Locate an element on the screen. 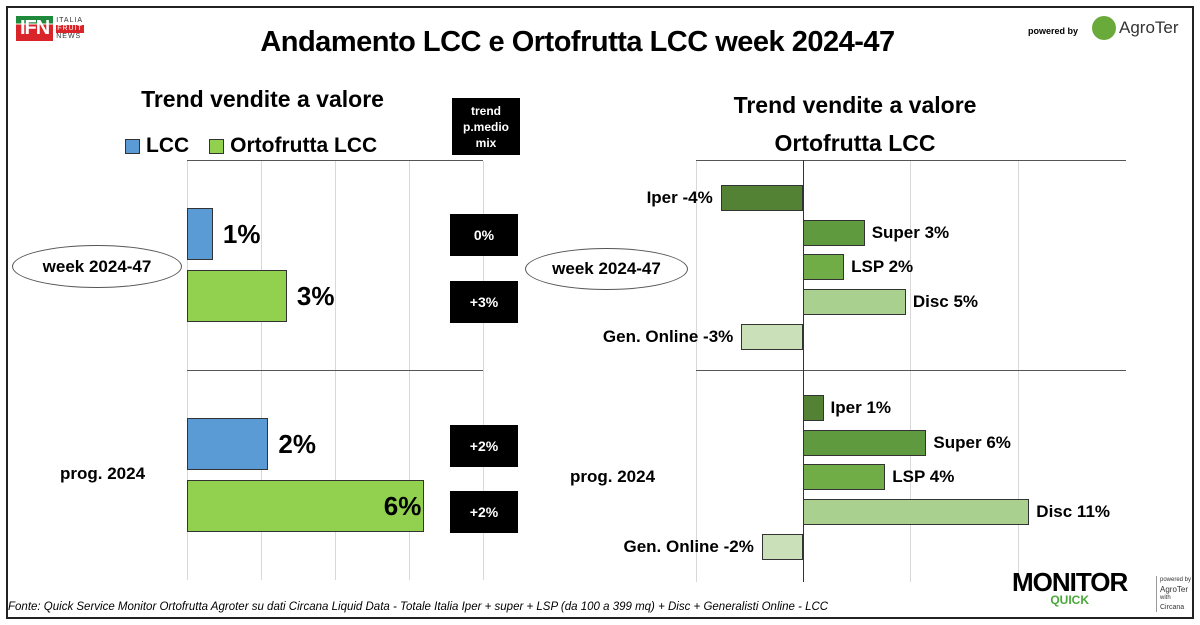 The width and height of the screenshot is (1200, 625). legend-swatch-ortofrutta is located at coordinates (217, 146).